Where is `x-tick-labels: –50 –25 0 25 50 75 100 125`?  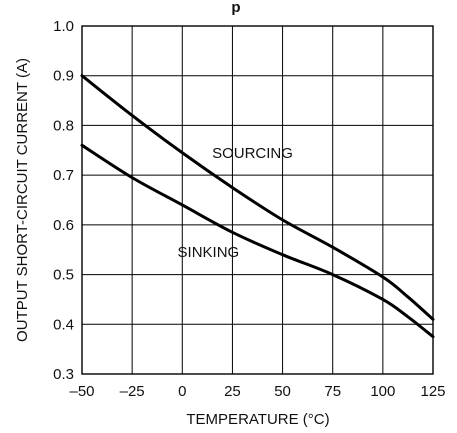
x-tick-labels: –50 –25 0 25 50 75 100 125 is located at coordinates (257, 391).